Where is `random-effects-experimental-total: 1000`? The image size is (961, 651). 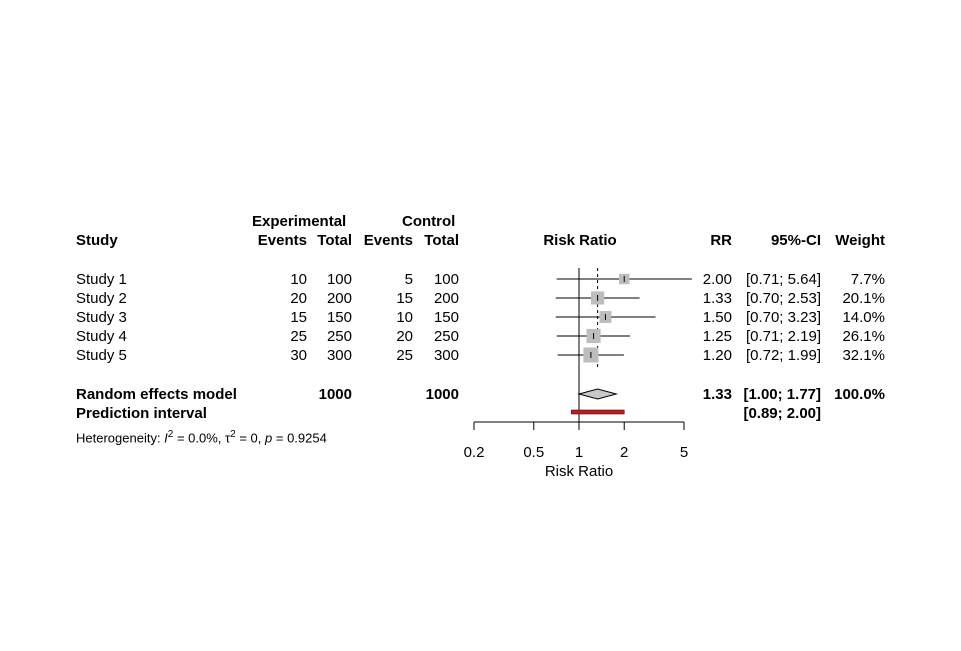 random-effects-experimental-total: 1000 is located at coordinates (335, 394).